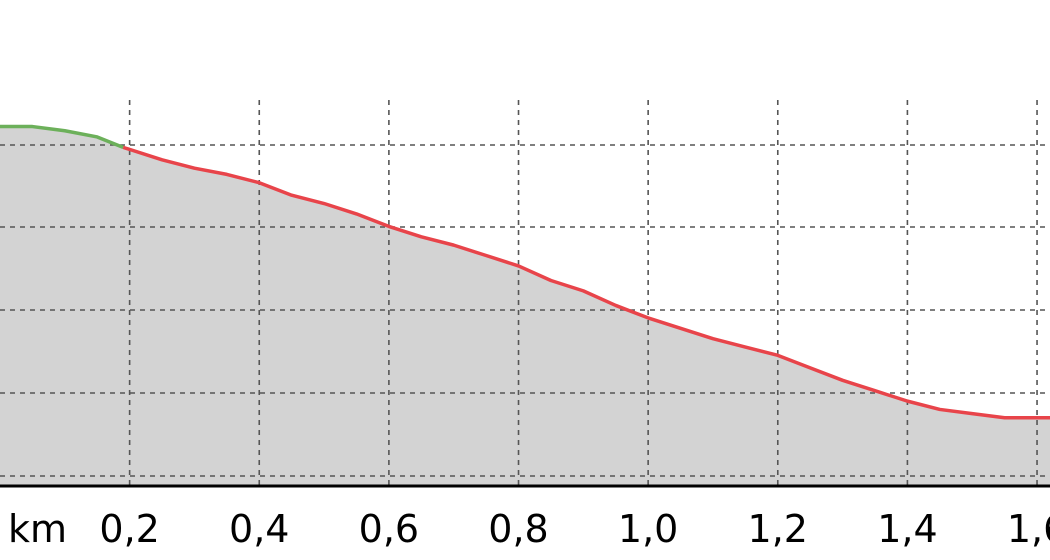 The width and height of the screenshot is (1050, 560). What do you see at coordinates (574, 529) in the screenshot?
I see `x-tick-labels: 0,2 0,4 0,6 0,8 1,0 1,2 1,4 1,6` at bounding box center [574, 529].